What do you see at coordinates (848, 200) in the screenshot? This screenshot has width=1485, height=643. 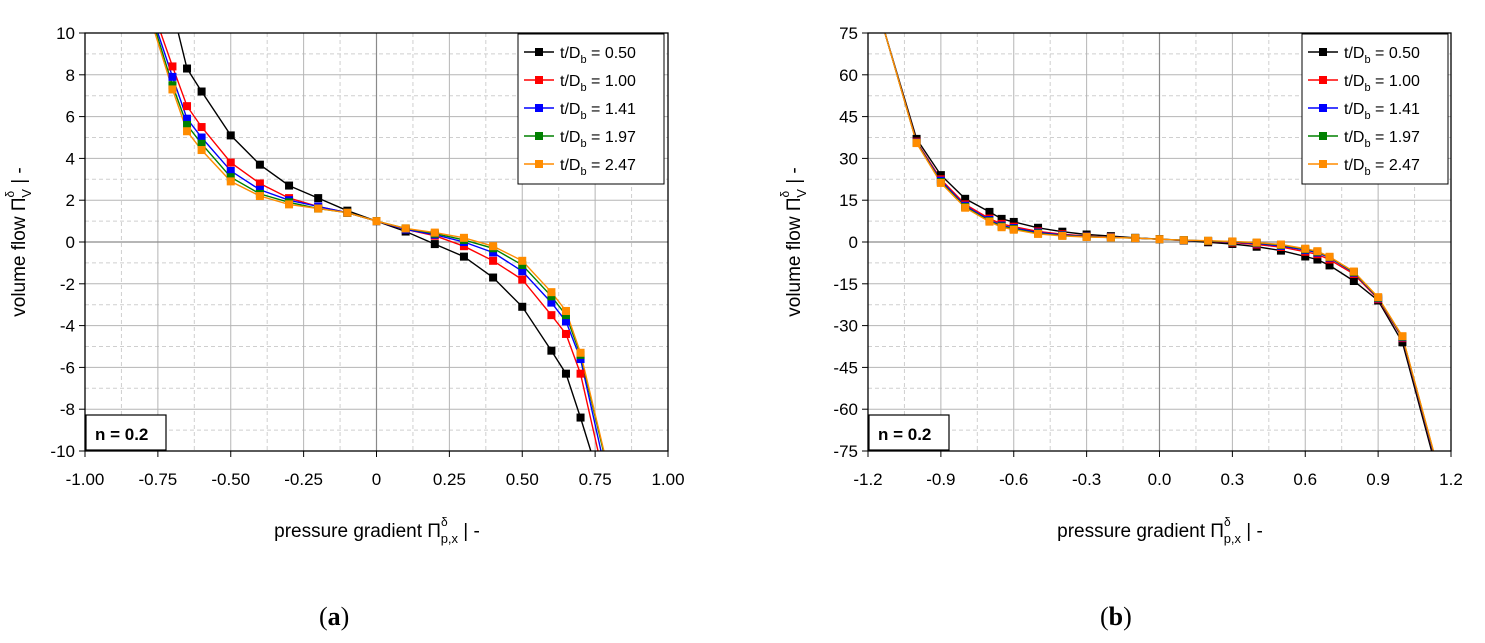 I see `y-tick-label: 15` at bounding box center [848, 200].